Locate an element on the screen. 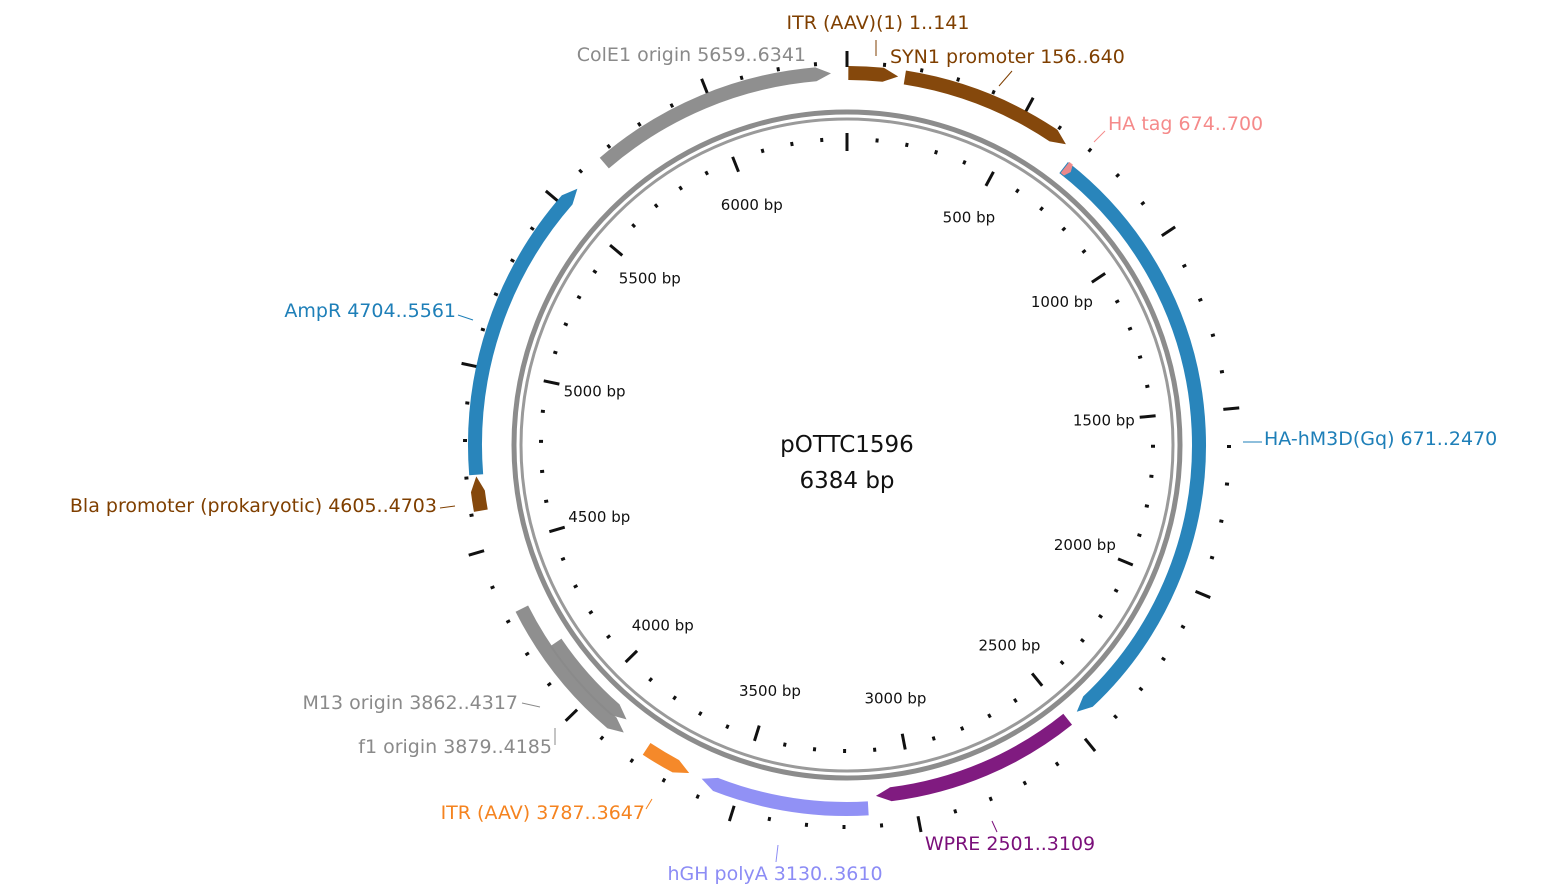 This screenshot has width=1542, height=886. leader-line-ampr is located at coordinates (465, 317).